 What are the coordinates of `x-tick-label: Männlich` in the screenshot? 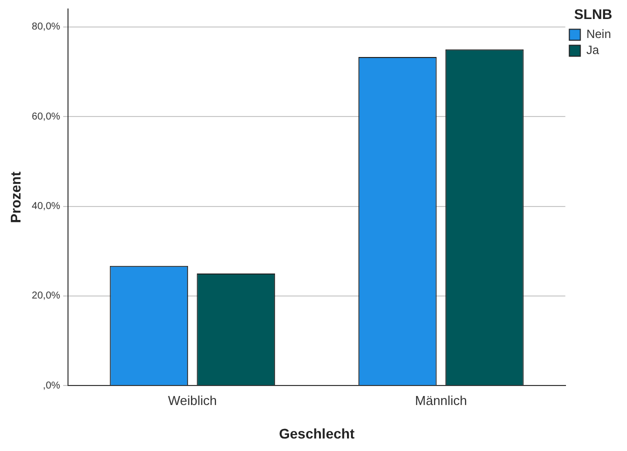 It's located at (441, 400).